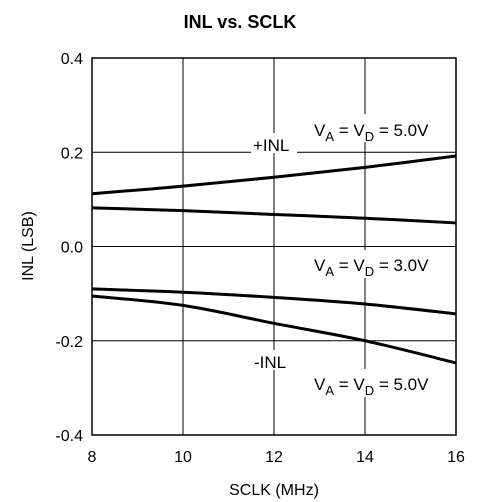 The height and width of the screenshot is (502, 478). Describe the element at coordinates (274, 490) in the screenshot. I see `x-axis-label: SCLK (MHz)` at that location.